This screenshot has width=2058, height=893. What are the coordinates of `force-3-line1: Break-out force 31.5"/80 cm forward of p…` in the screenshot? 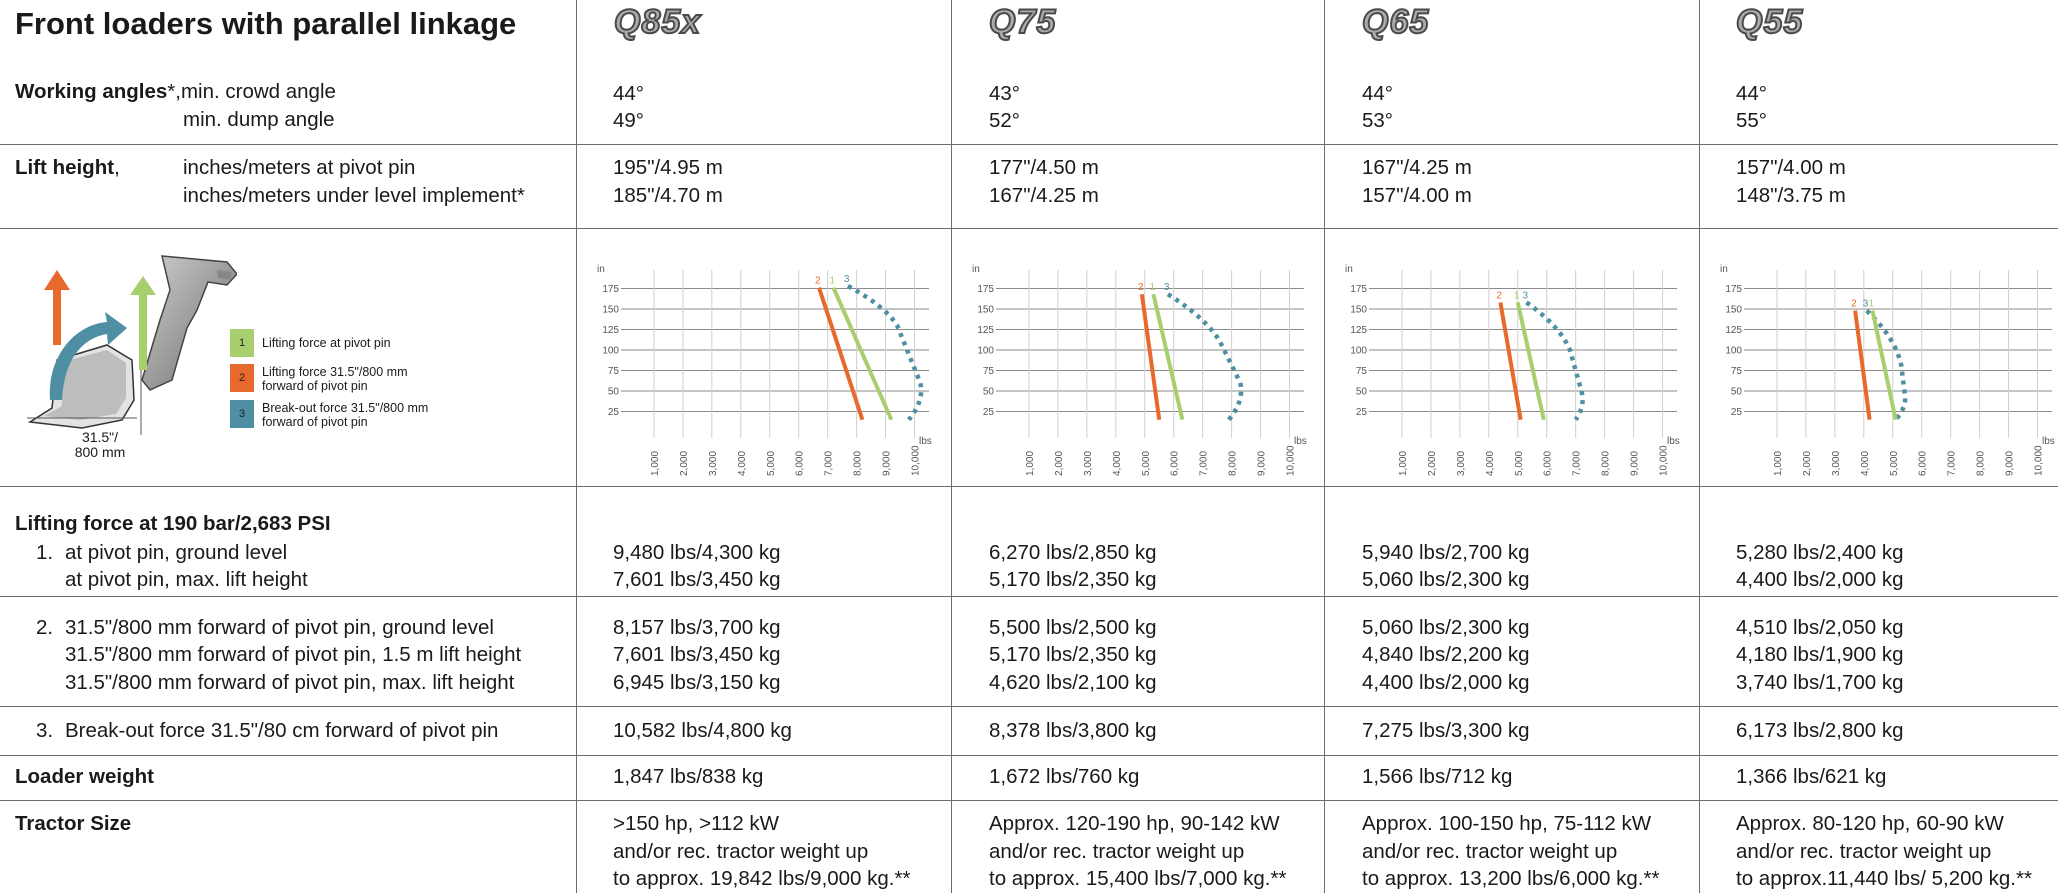 It's located at (282, 730).